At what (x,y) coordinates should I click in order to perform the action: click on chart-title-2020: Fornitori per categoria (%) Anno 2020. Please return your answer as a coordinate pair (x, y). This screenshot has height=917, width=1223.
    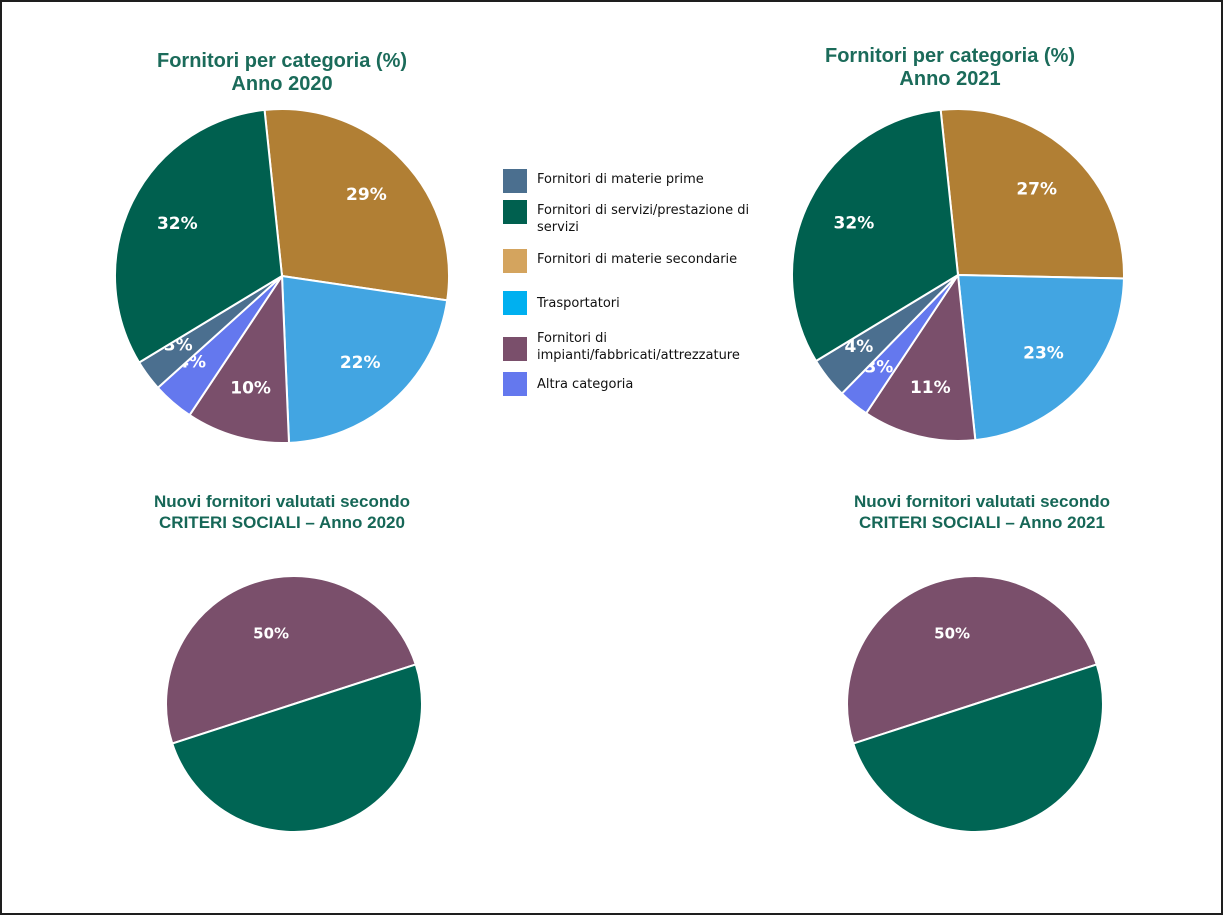
    Looking at the image, I should click on (282, 73).